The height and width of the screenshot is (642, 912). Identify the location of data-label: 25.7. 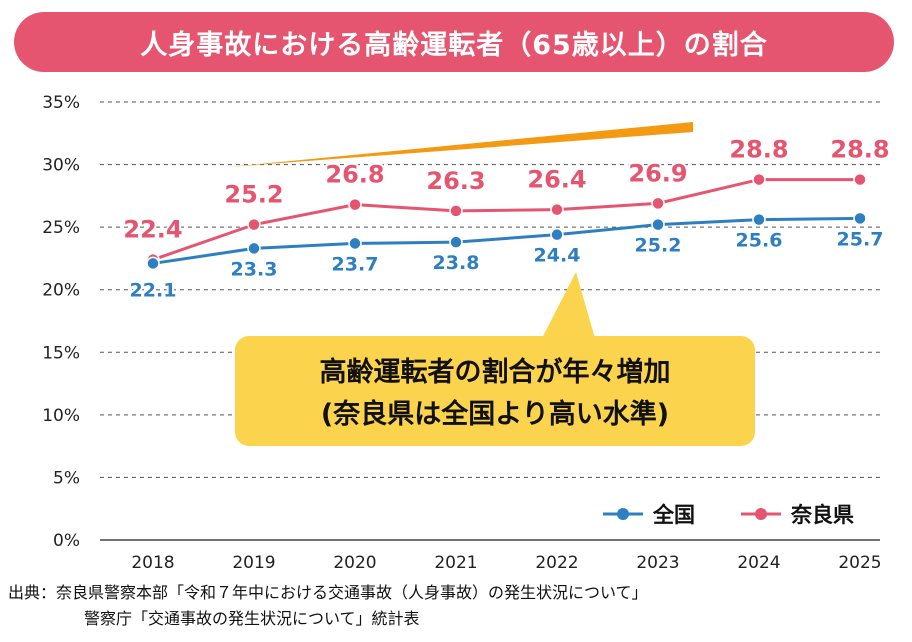
(860, 239).